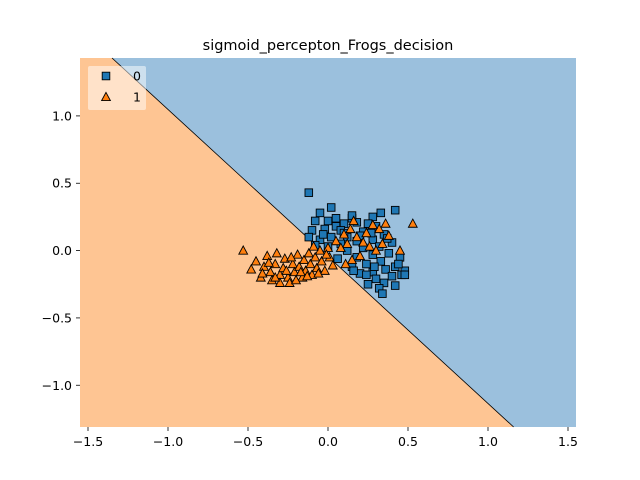  Describe the element at coordinates (57, 317) in the screenshot. I see `y-tick-label: −0.5` at that location.